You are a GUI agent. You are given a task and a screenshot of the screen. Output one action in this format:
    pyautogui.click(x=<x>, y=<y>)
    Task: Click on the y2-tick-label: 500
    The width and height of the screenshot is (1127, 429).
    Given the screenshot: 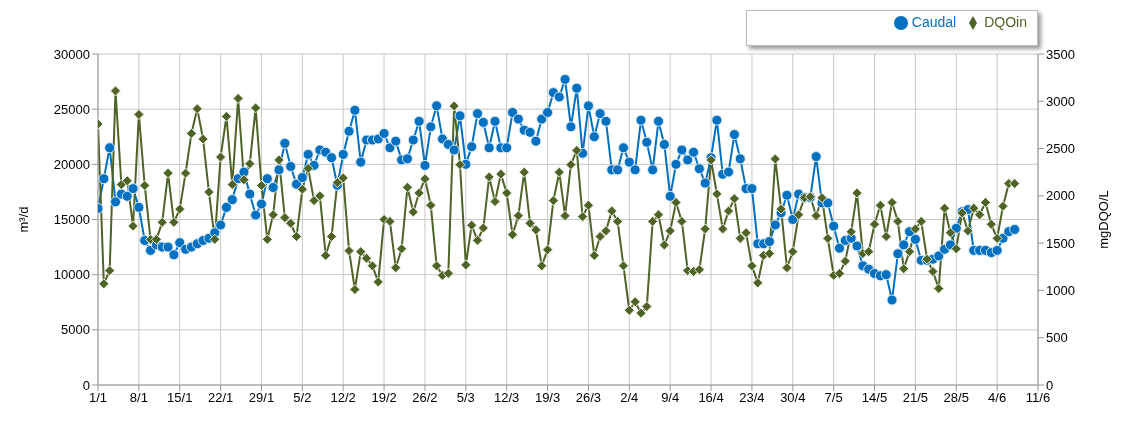 What is the action you would take?
    pyautogui.click(x=1057, y=338)
    